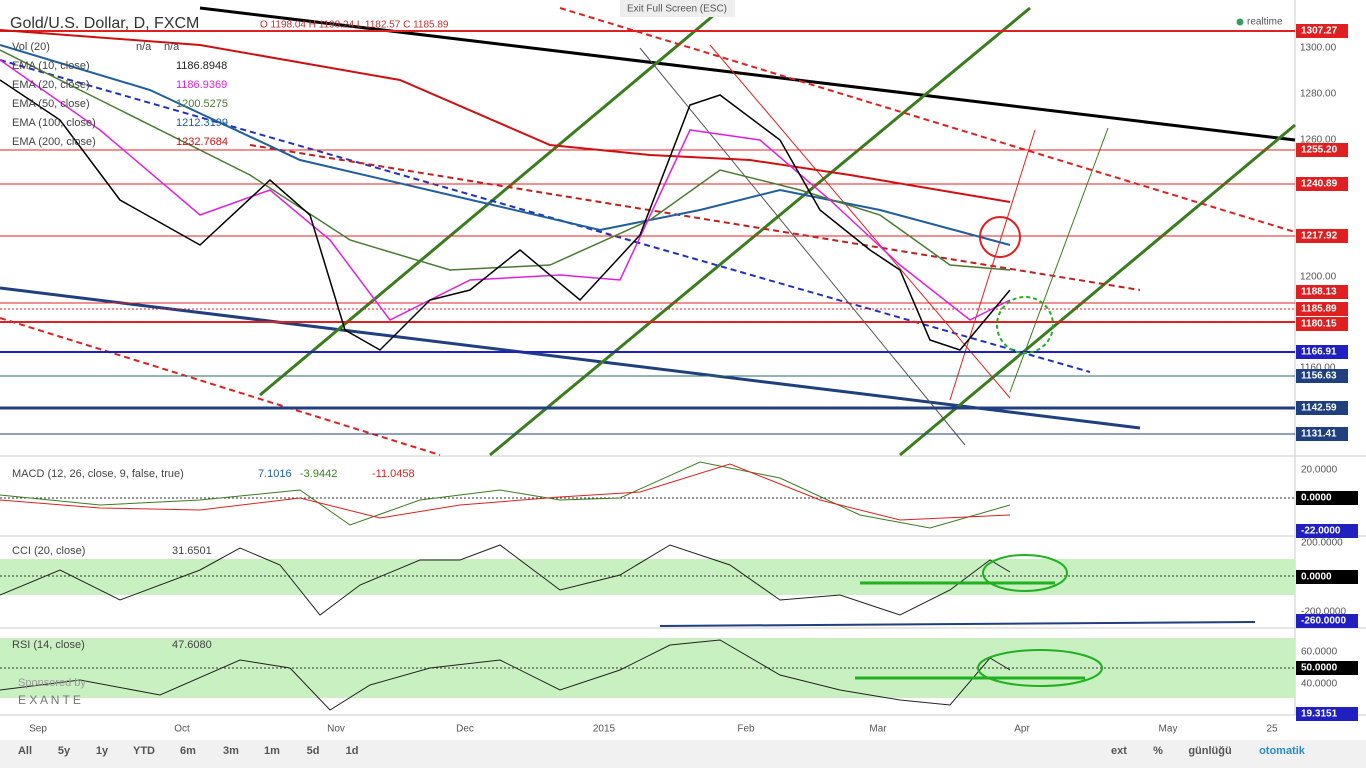  I want to click on range-button: 5d, so click(313, 751).